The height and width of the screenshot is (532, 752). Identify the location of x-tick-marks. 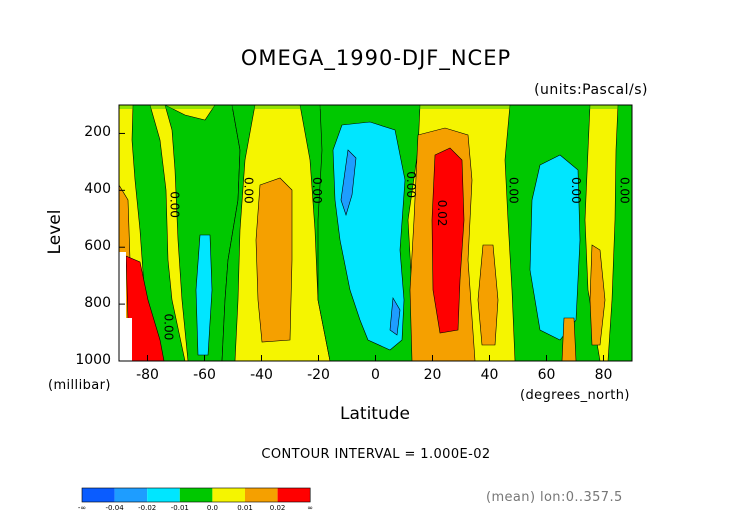
(375, 358).